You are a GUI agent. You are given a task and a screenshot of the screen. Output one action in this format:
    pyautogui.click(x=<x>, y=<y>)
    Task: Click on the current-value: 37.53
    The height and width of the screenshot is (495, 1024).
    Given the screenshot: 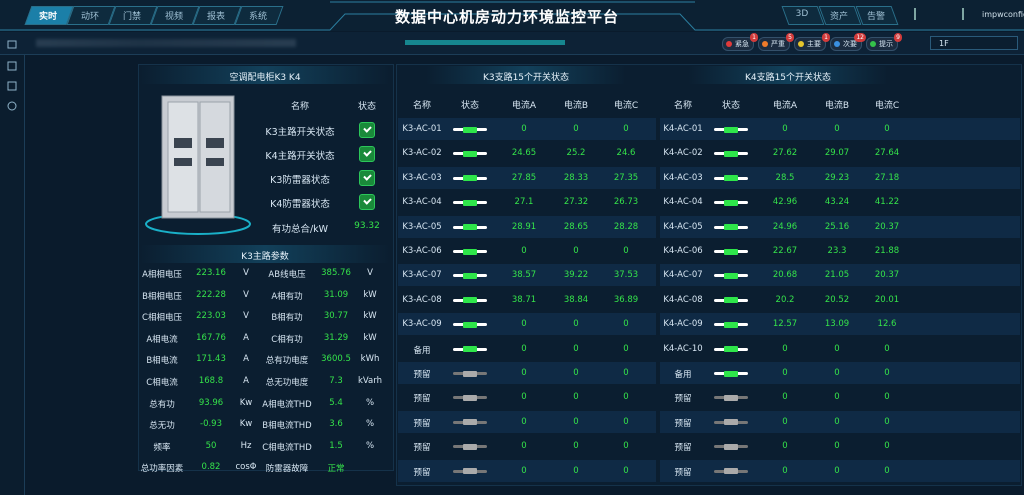 What is the action you would take?
    pyautogui.click(x=626, y=275)
    